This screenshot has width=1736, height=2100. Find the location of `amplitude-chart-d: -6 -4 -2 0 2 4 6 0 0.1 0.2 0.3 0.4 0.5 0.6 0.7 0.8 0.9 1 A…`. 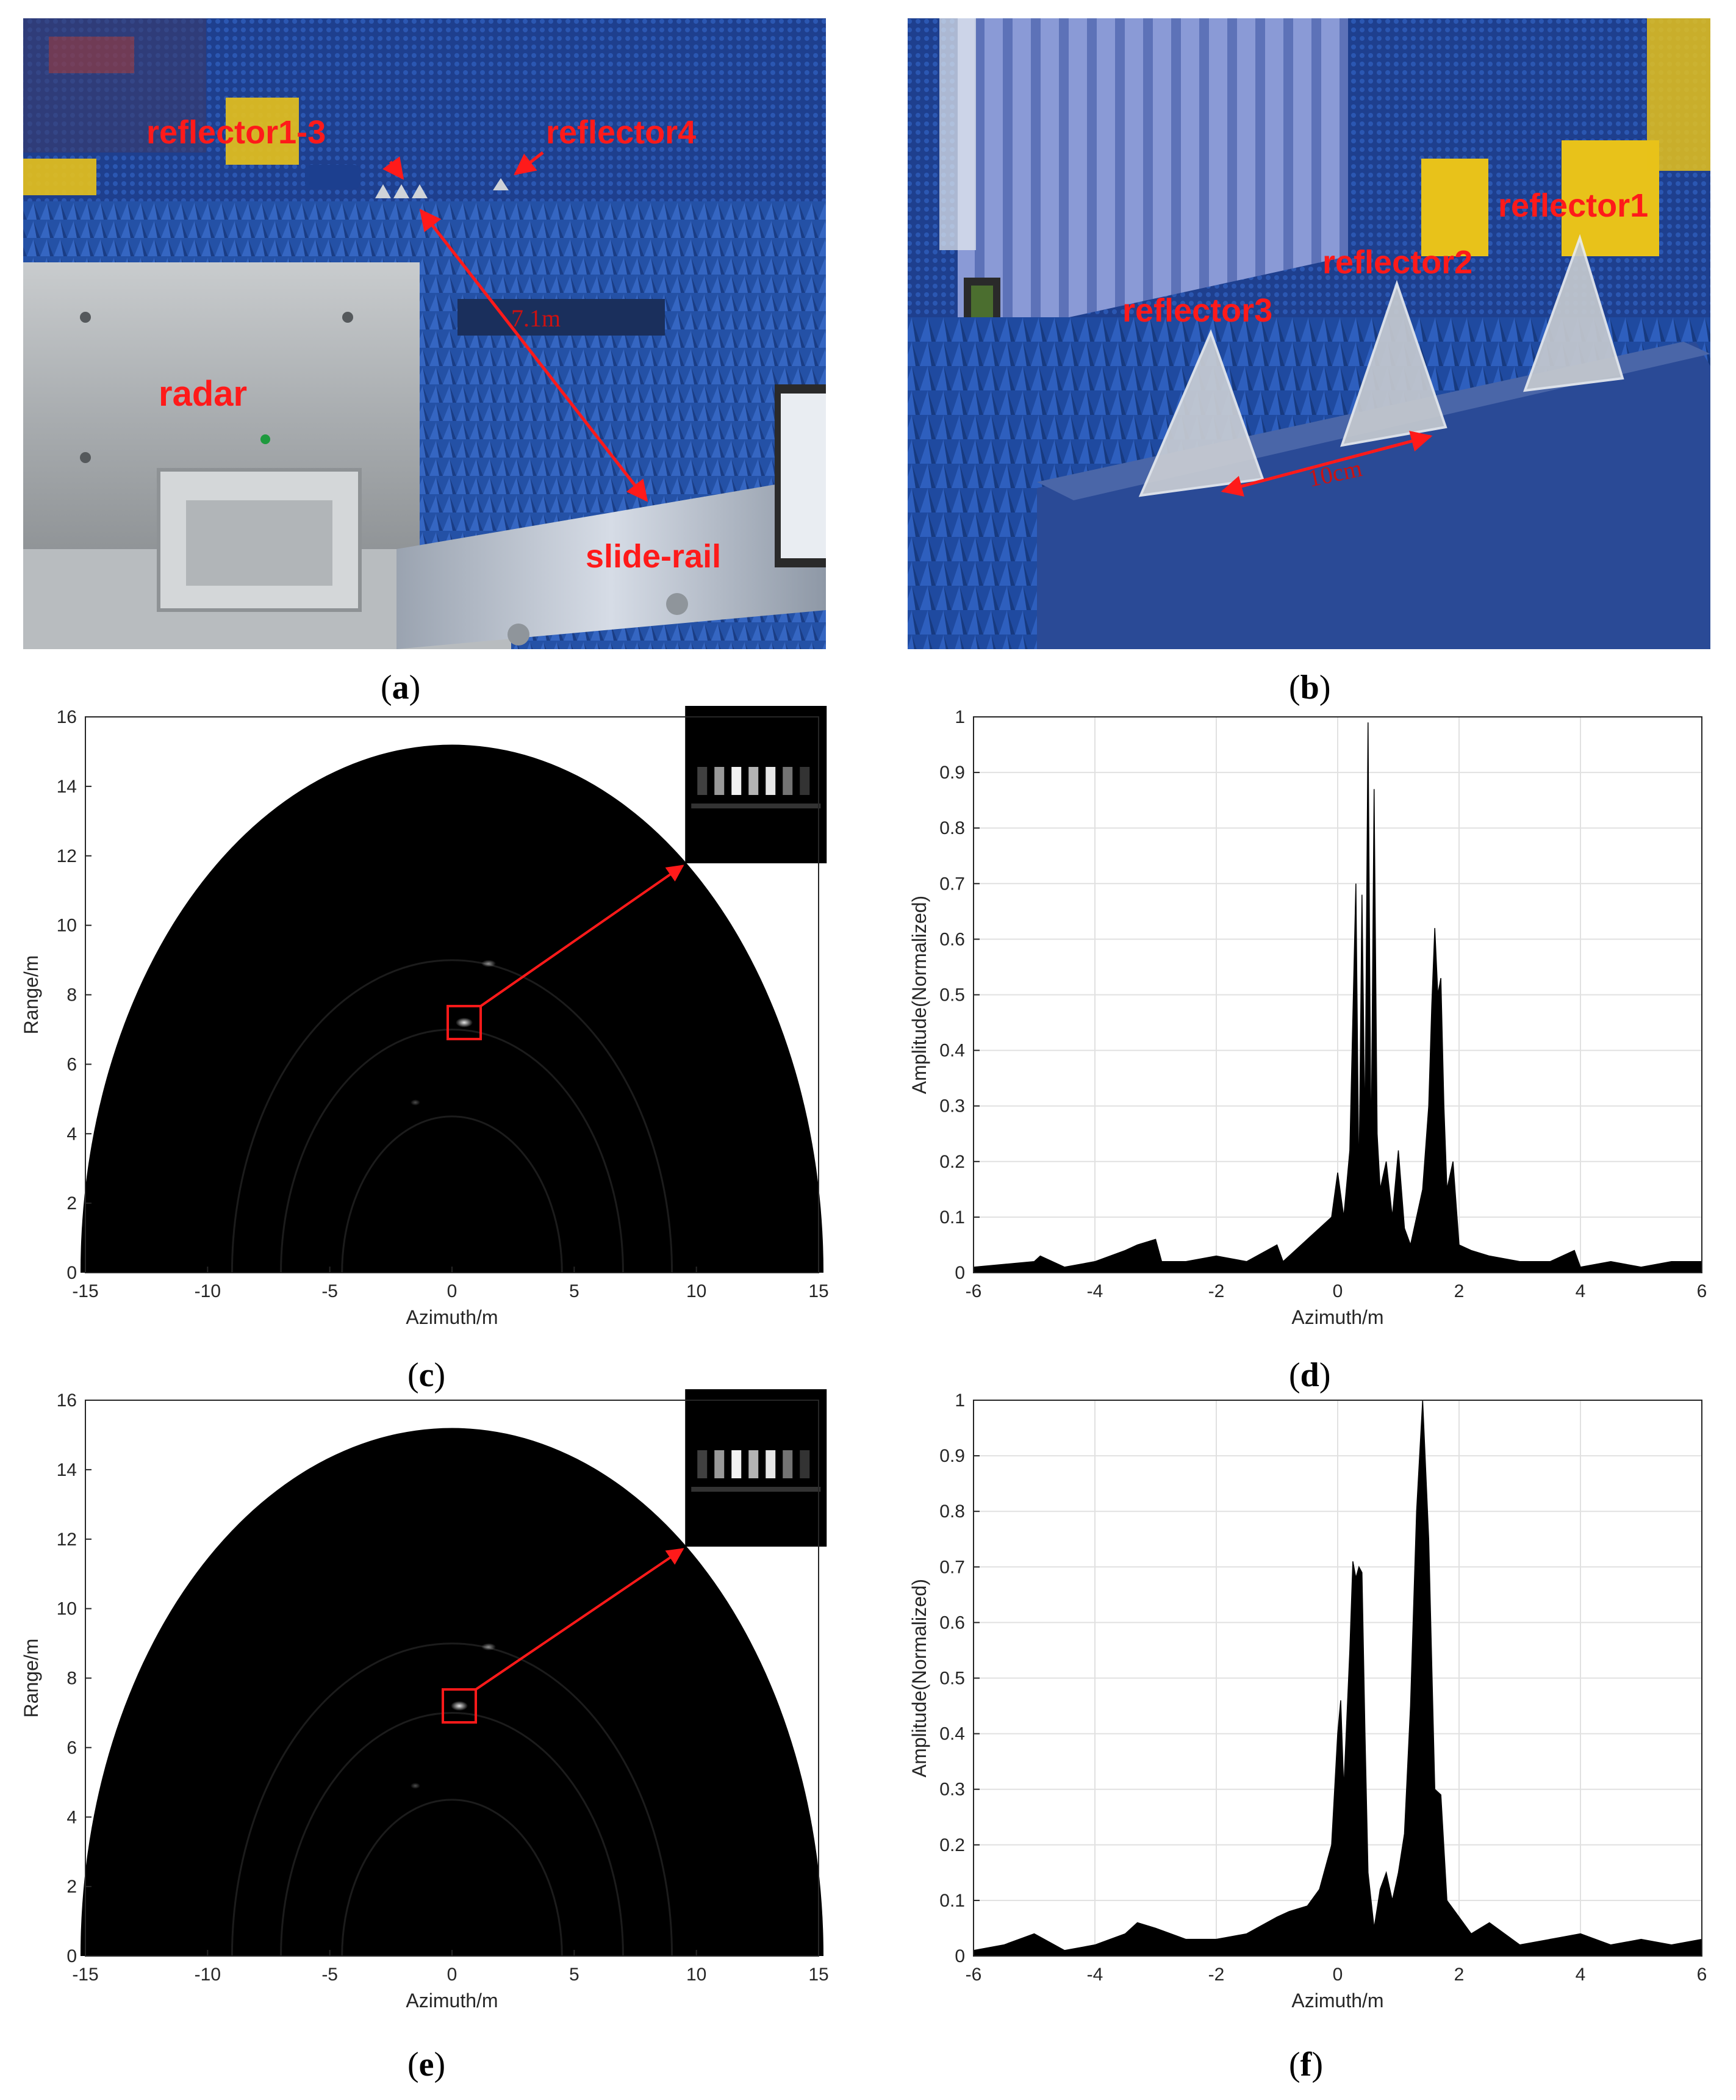

amplitude-chart-d: -6 -4 -2 0 2 4 6 0 0.1 0.2 0.3 0.4 0.5 0.6 0.7 0.8 0.9 1 A… is located at coordinates (1307, 1017).